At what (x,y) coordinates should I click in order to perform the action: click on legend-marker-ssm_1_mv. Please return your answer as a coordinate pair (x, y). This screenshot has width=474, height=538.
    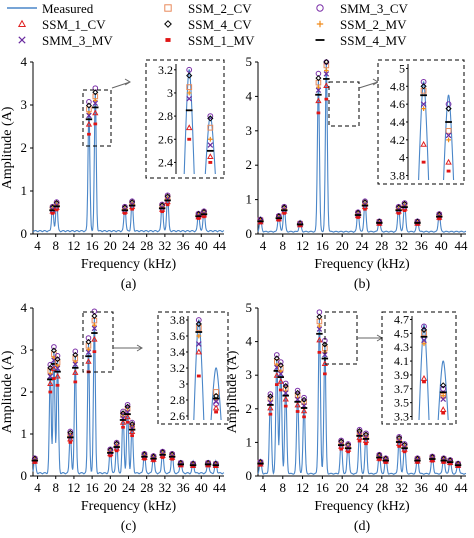
    Looking at the image, I should click on (168, 40).